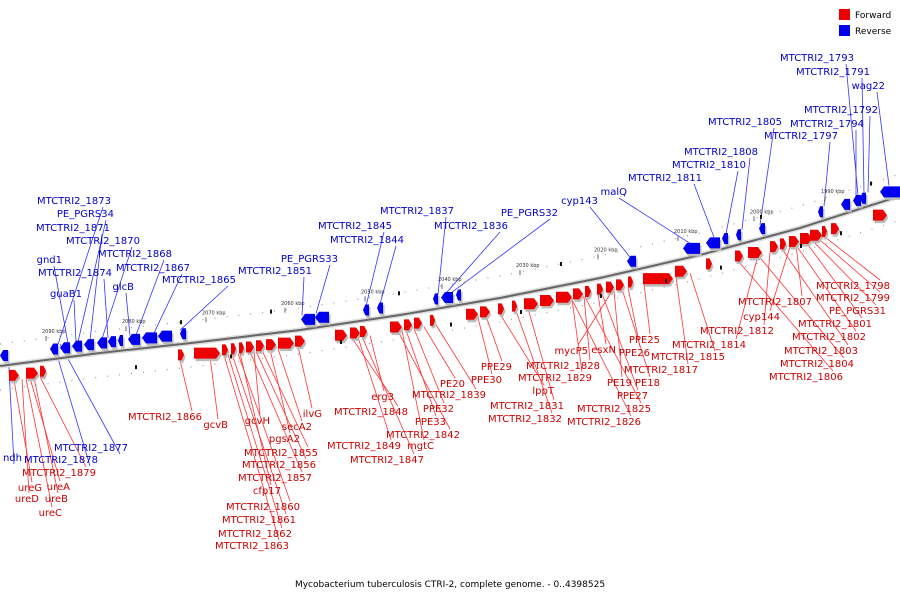 Image resolution: width=900 pixels, height=600 pixels. What do you see at coordinates (665, 178) in the screenshot?
I see `reverse-gene-label-mtctri2-1811: MTCTRI2_1811` at bounding box center [665, 178].